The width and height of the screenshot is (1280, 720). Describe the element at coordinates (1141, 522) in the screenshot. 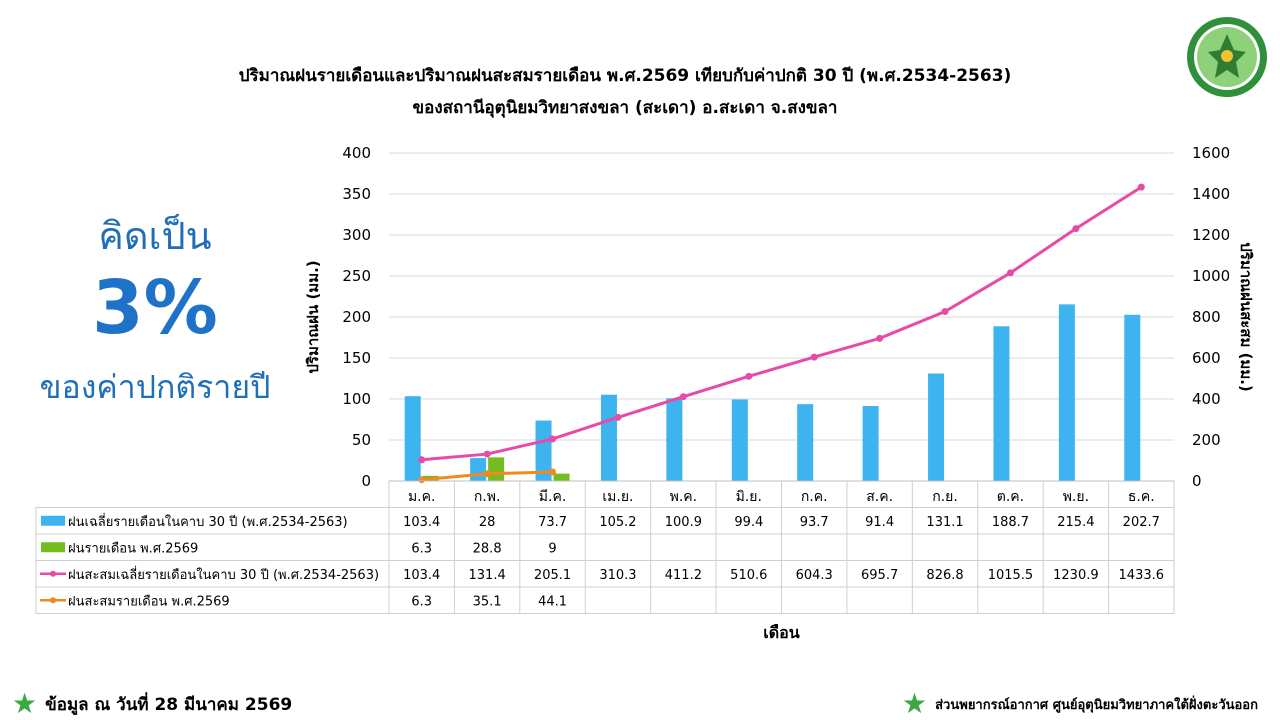

I see `data-label: 202.7` at that location.